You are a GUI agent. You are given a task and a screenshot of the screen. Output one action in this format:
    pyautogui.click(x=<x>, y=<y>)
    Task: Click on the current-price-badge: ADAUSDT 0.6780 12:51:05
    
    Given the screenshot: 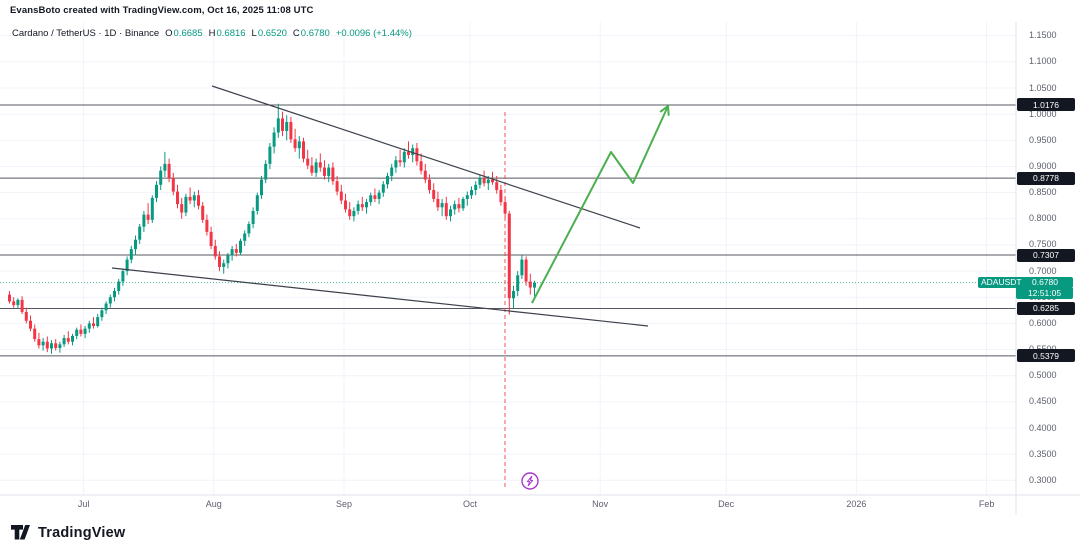 What is the action you would take?
    pyautogui.click(x=1025, y=288)
    